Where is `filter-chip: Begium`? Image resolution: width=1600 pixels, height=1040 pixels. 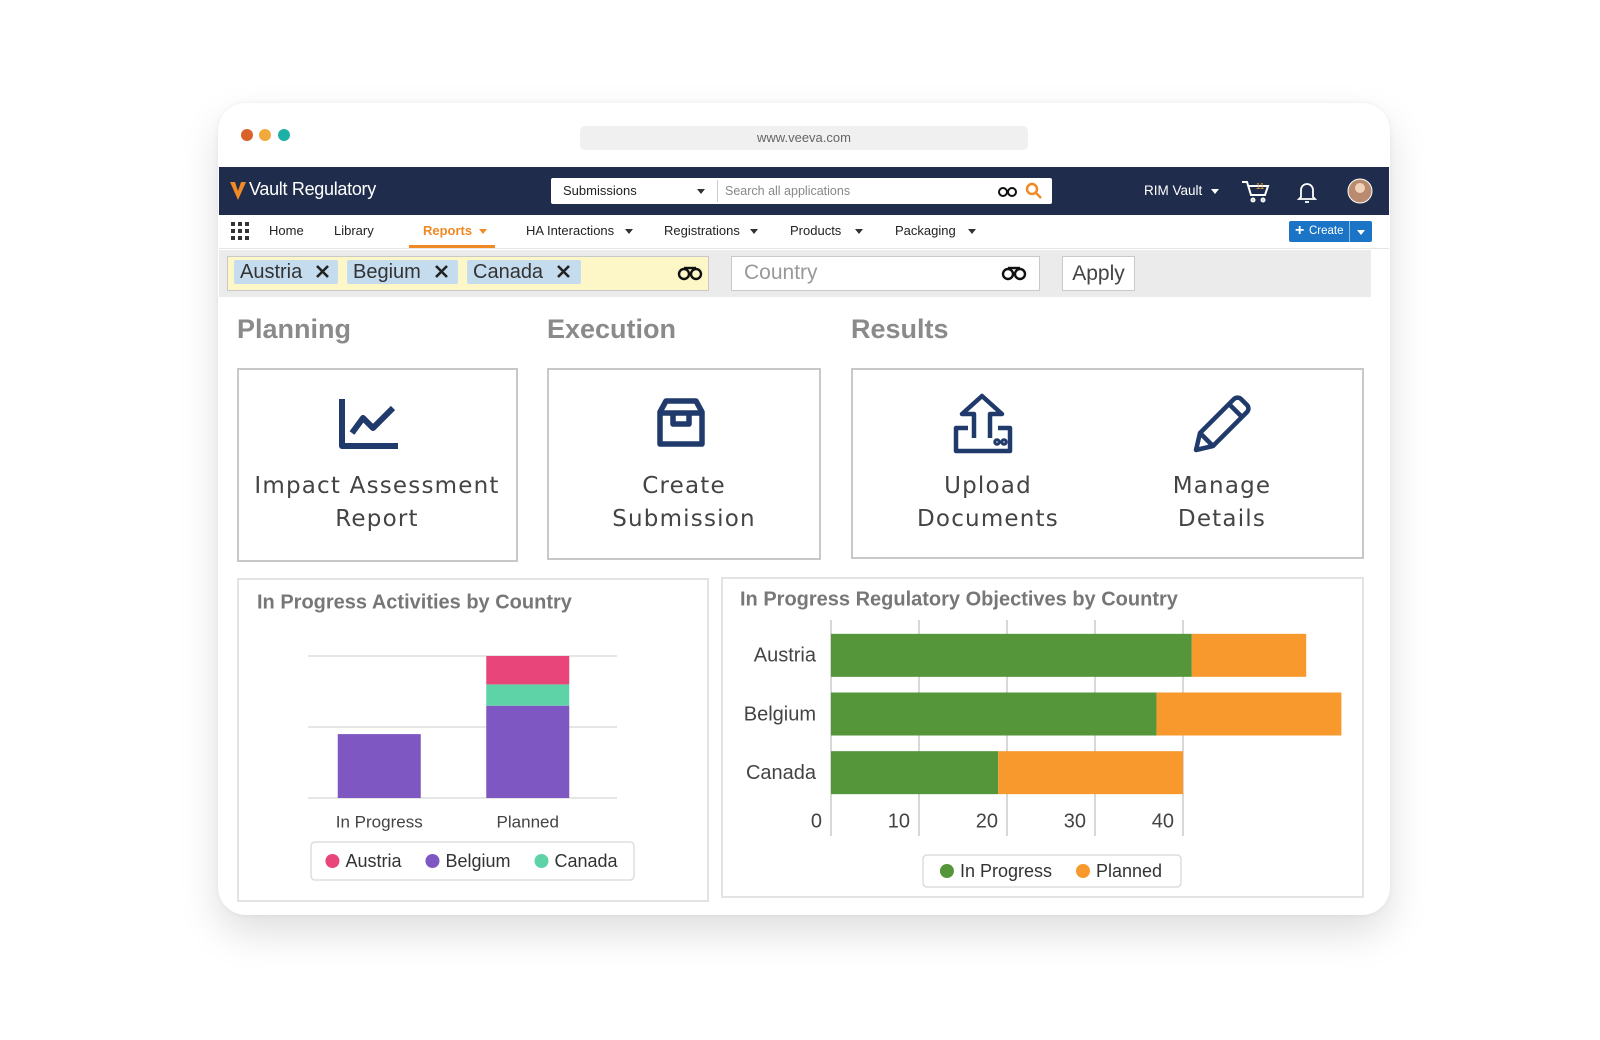
filter-chip: Begium is located at coordinates (402, 272).